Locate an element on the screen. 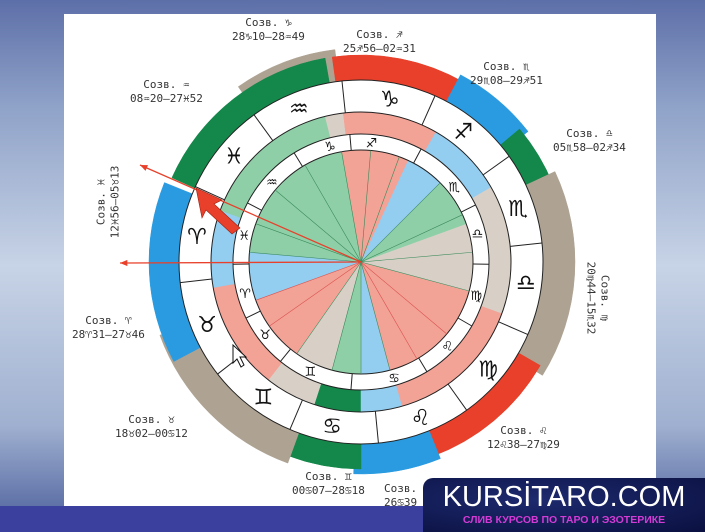 The height and width of the screenshot is (532, 705). zodiac-glyph-outer: ♌ is located at coordinates (421, 418).